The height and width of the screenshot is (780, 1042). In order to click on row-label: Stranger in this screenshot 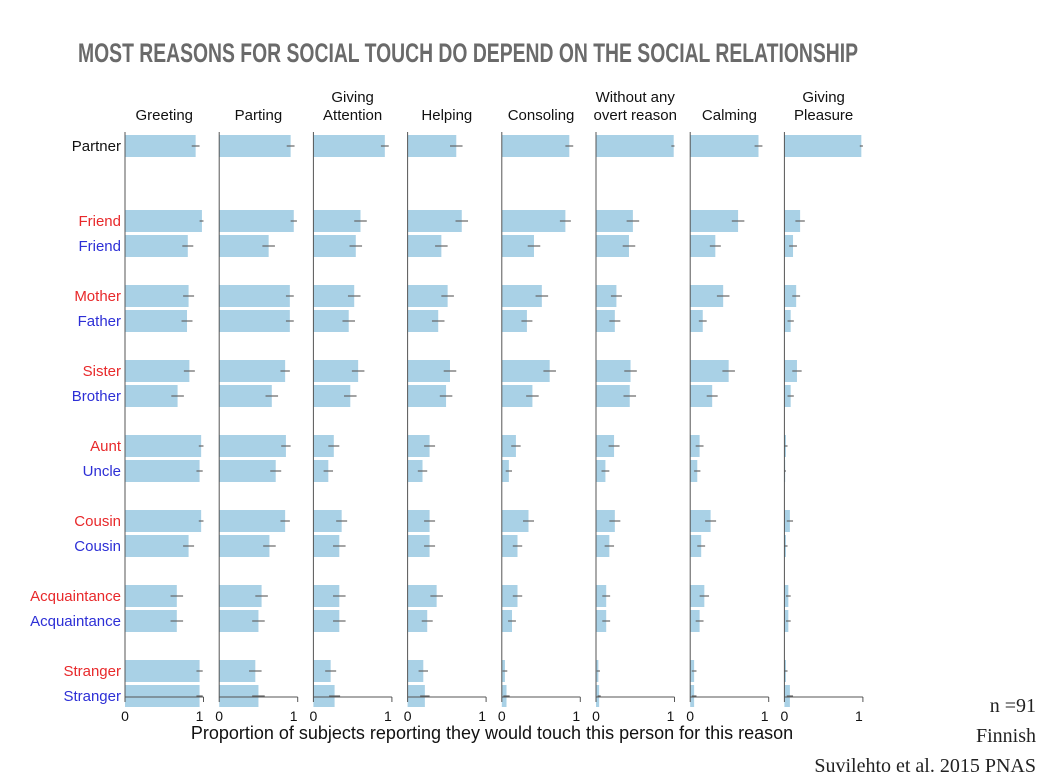, I will do `click(92, 696)`.